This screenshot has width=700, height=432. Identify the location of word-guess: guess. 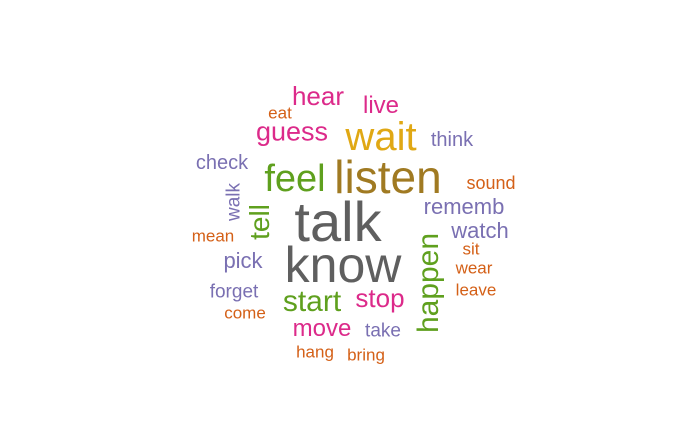
(292, 131).